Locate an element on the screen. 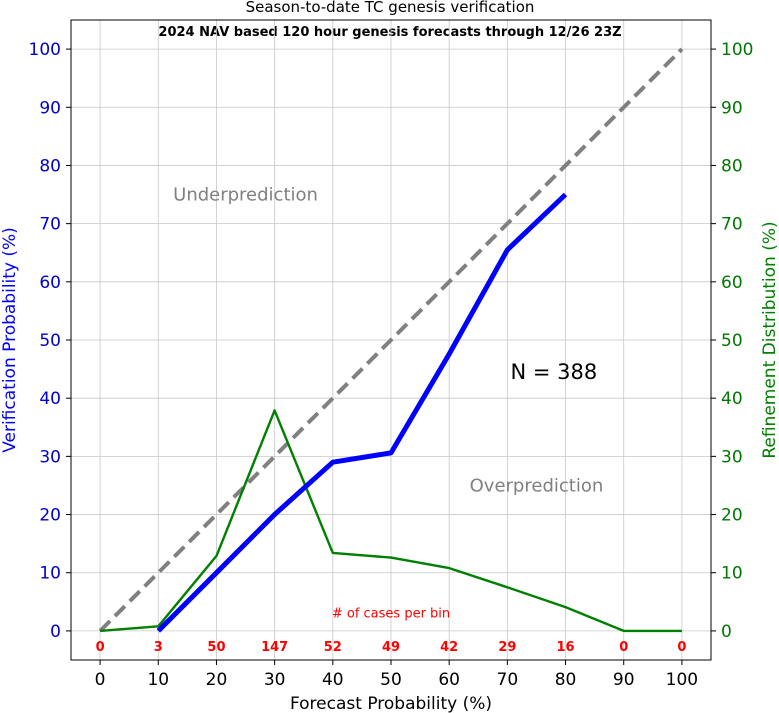 Image resolution: width=779 pixels, height=713 pixels. x-tick-label: 40 is located at coordinates (333, 680).